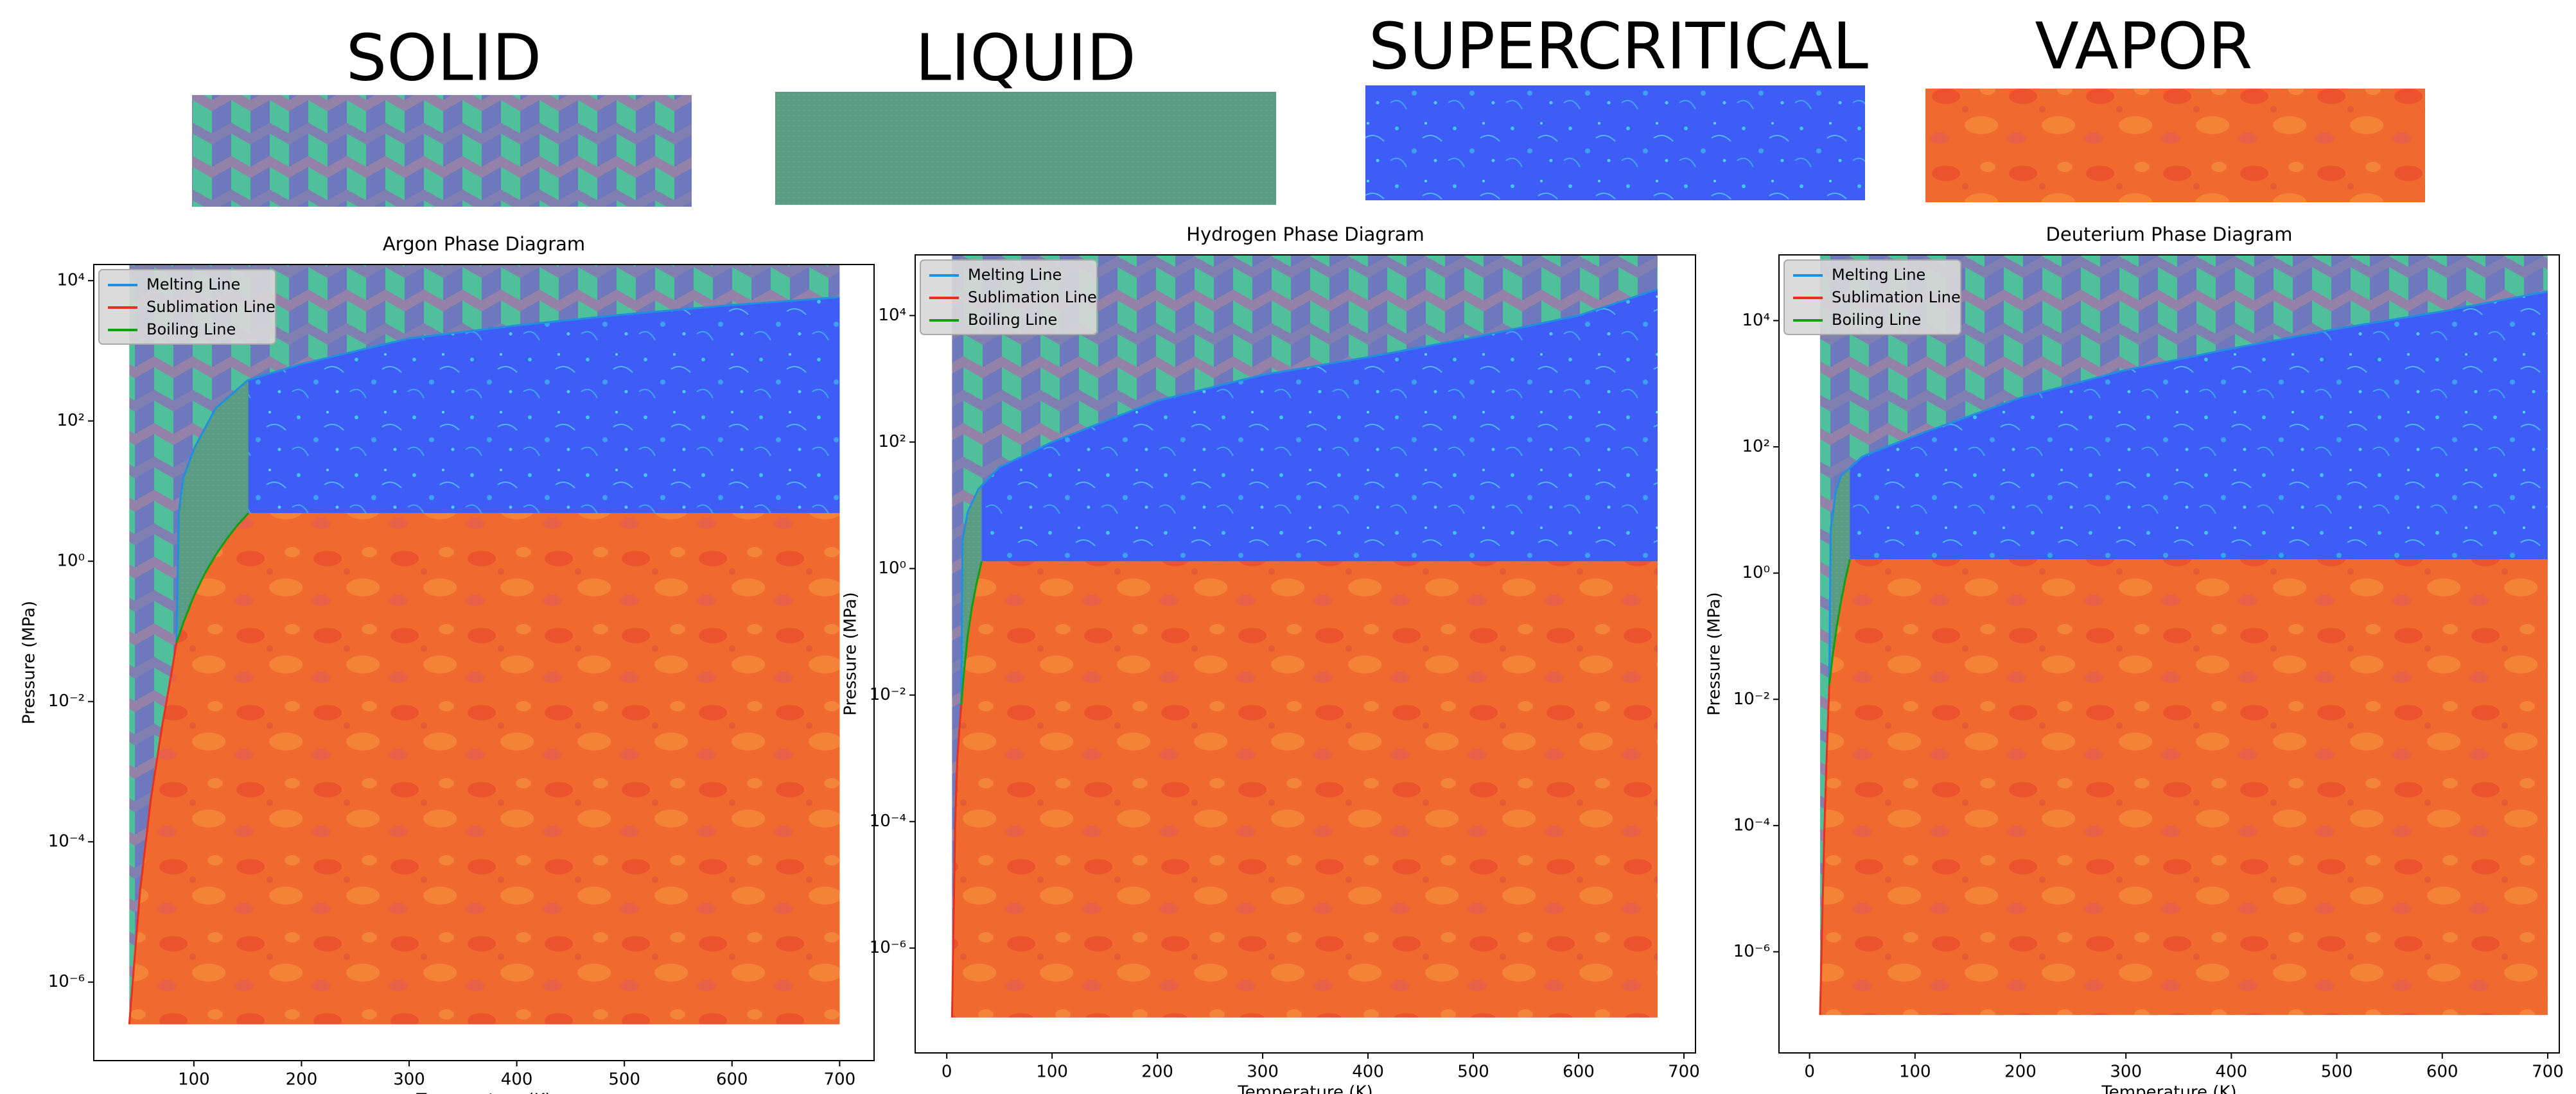  What do you see at coordinates (2169, 234) in the screenshot?
I see `chart-title: Deuterium Phase Diagram` at bounding box center [2169, 234].